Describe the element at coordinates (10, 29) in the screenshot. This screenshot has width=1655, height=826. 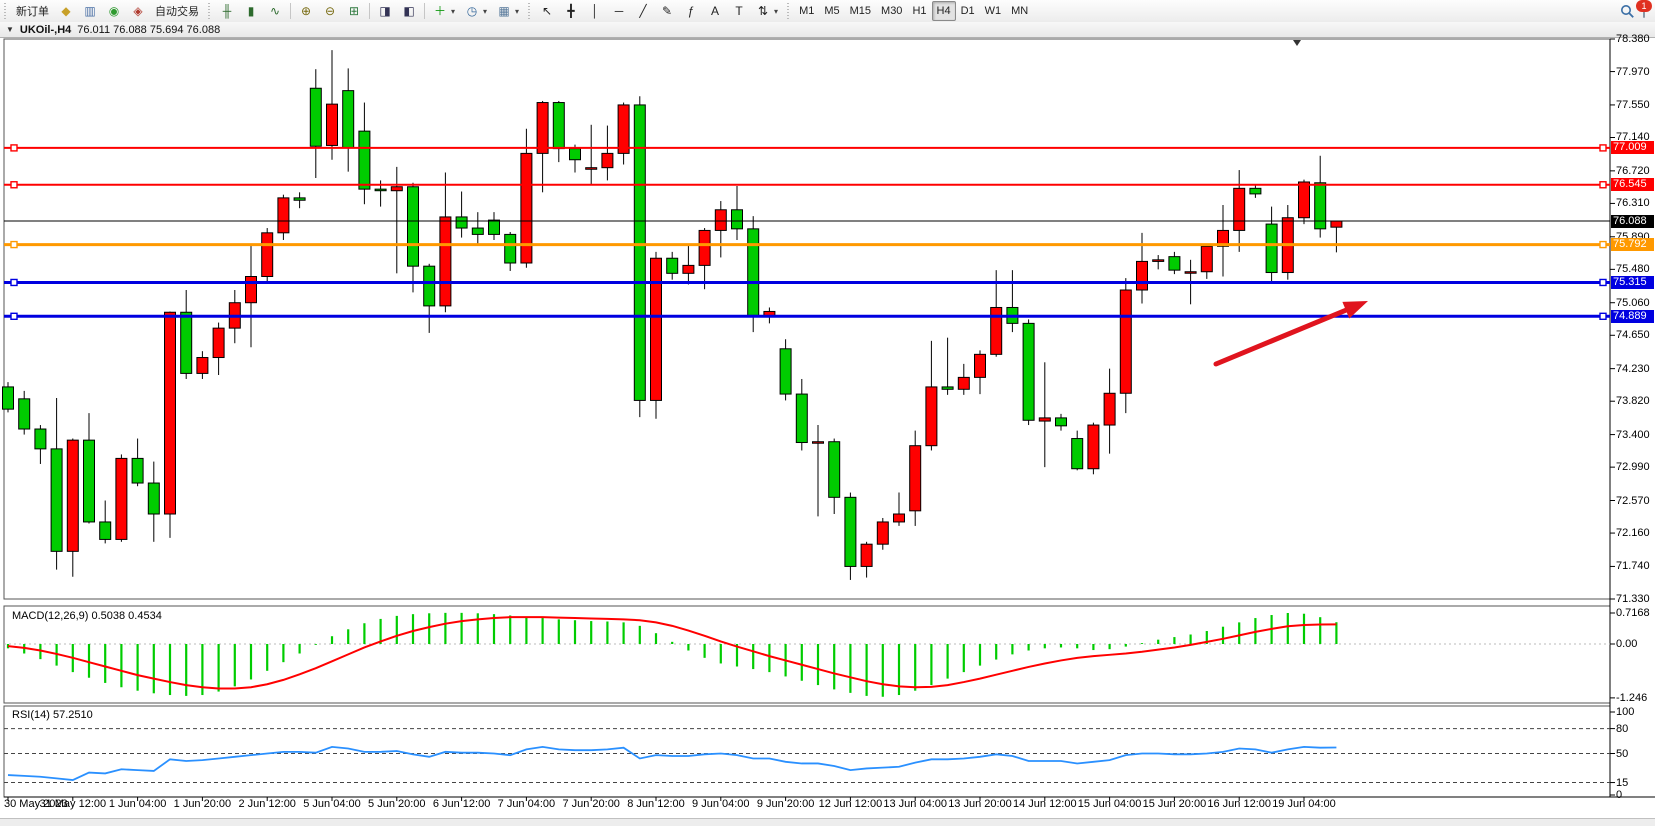
I see `chart-menu-icon: ▼` at that location.